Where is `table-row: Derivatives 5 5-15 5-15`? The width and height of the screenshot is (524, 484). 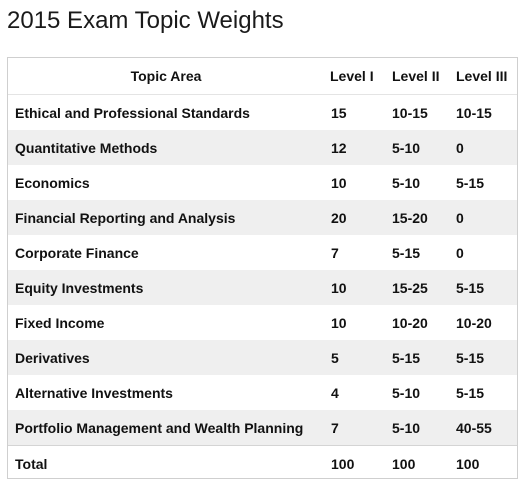 table-row: Derivatives 5 5-15 5-15 is located at coordinates (262, 357).